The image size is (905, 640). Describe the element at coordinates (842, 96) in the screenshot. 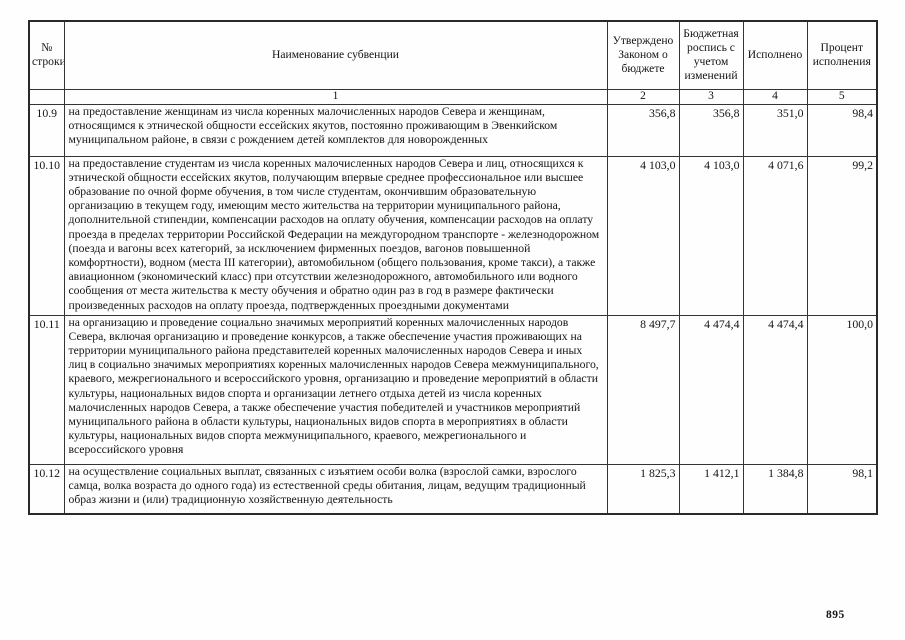

I see `column-index-5: 5` at that location.